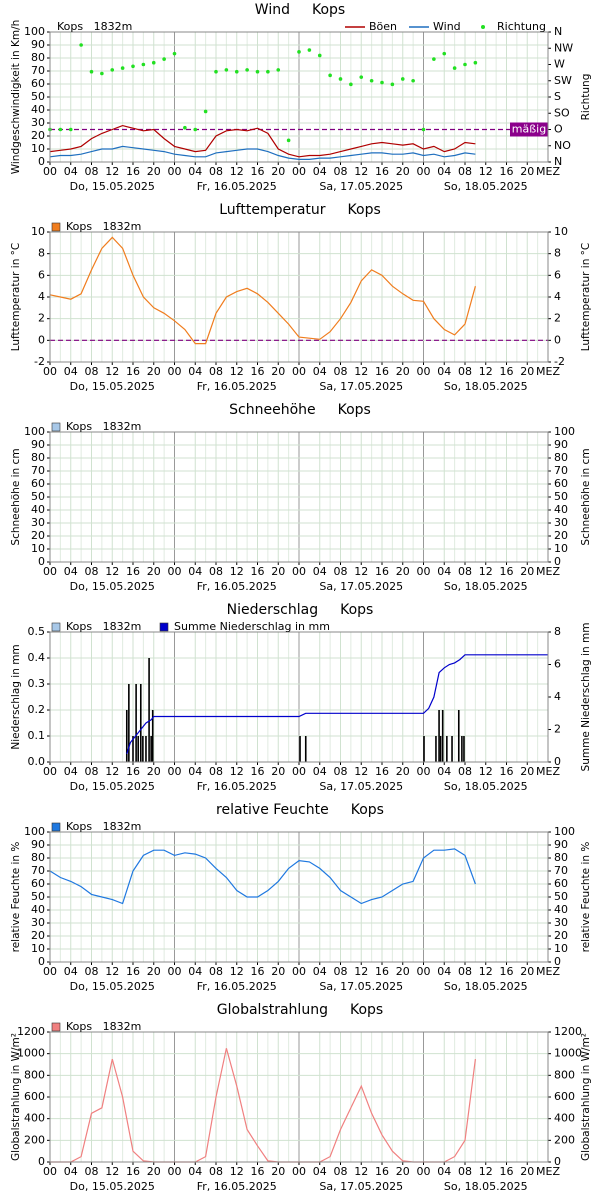 The height and width of the screenshot is (1200, 600). What do you see at coordinates (561, 496) in the screenshot?
I see `y-tick-label-right: 50` at bounding box center [561, 496].